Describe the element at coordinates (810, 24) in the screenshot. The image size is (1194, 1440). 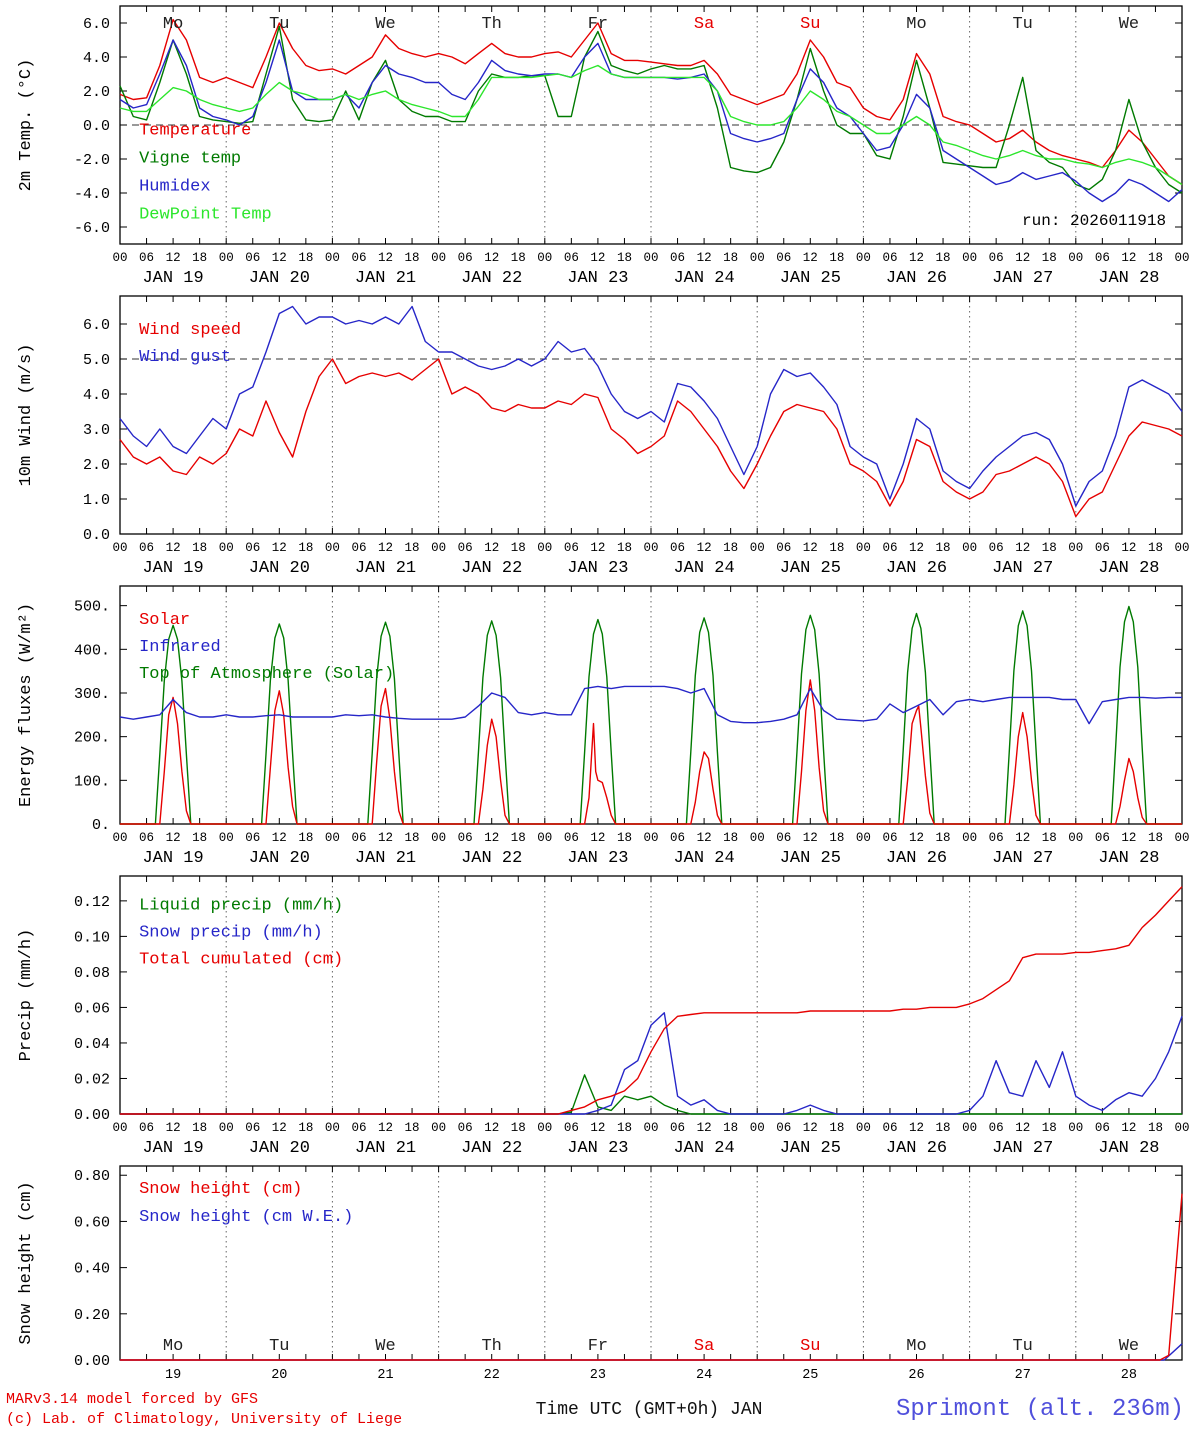
I see `svg-text: Su` at that location.